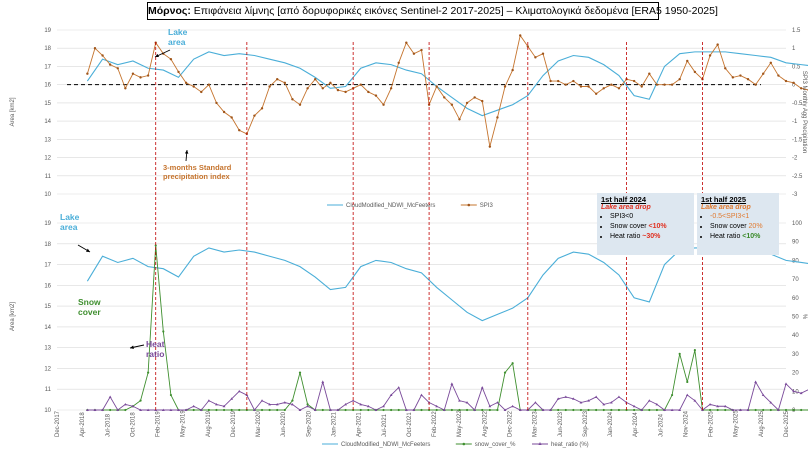  I want to click on legend-label: heat_ratio (%), so click(570, 445).